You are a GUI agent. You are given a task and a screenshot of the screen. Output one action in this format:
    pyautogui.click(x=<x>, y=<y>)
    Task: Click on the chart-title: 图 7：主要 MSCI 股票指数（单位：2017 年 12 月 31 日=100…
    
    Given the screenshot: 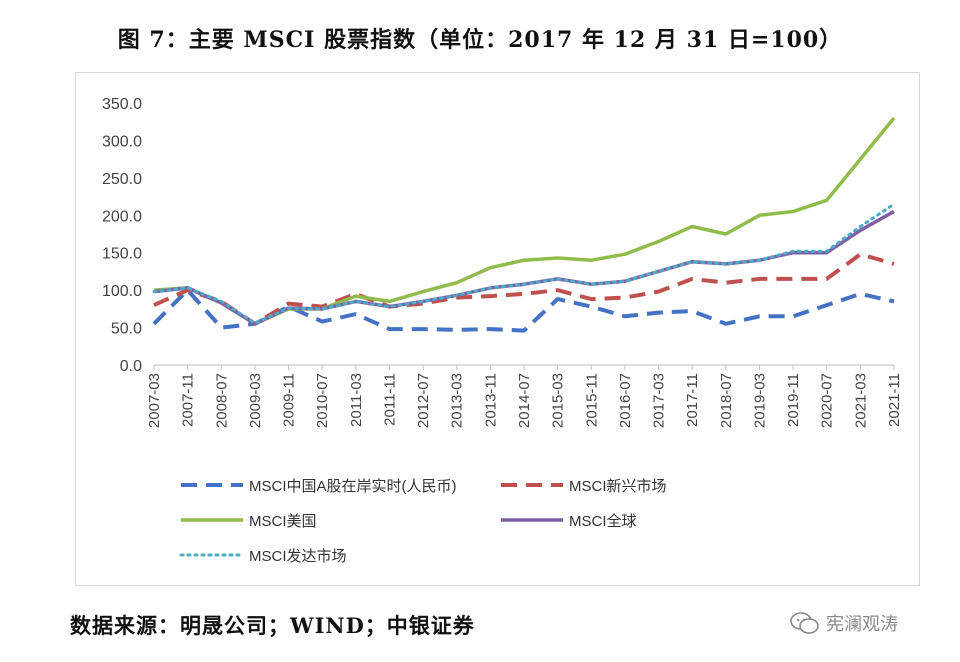 What is the action you would take?
    pyautogui.click(x=480, y=40)
    